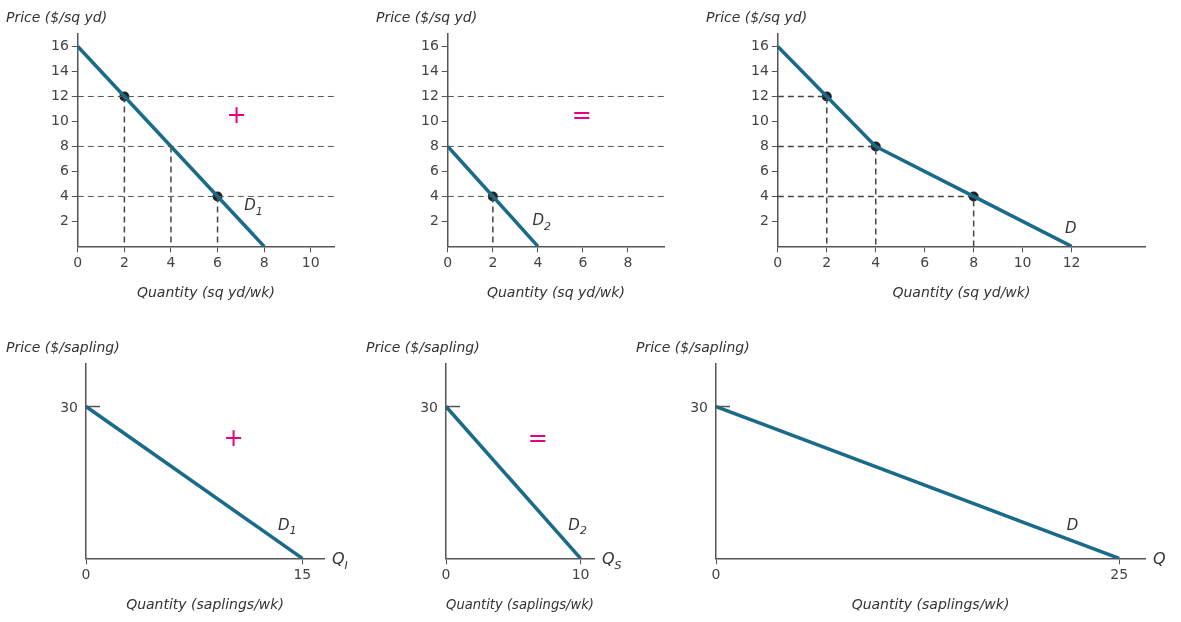 Image resolution: width=1181 pixels, height=622 pixels. I want to click on text: Q, so click(1159, 559).